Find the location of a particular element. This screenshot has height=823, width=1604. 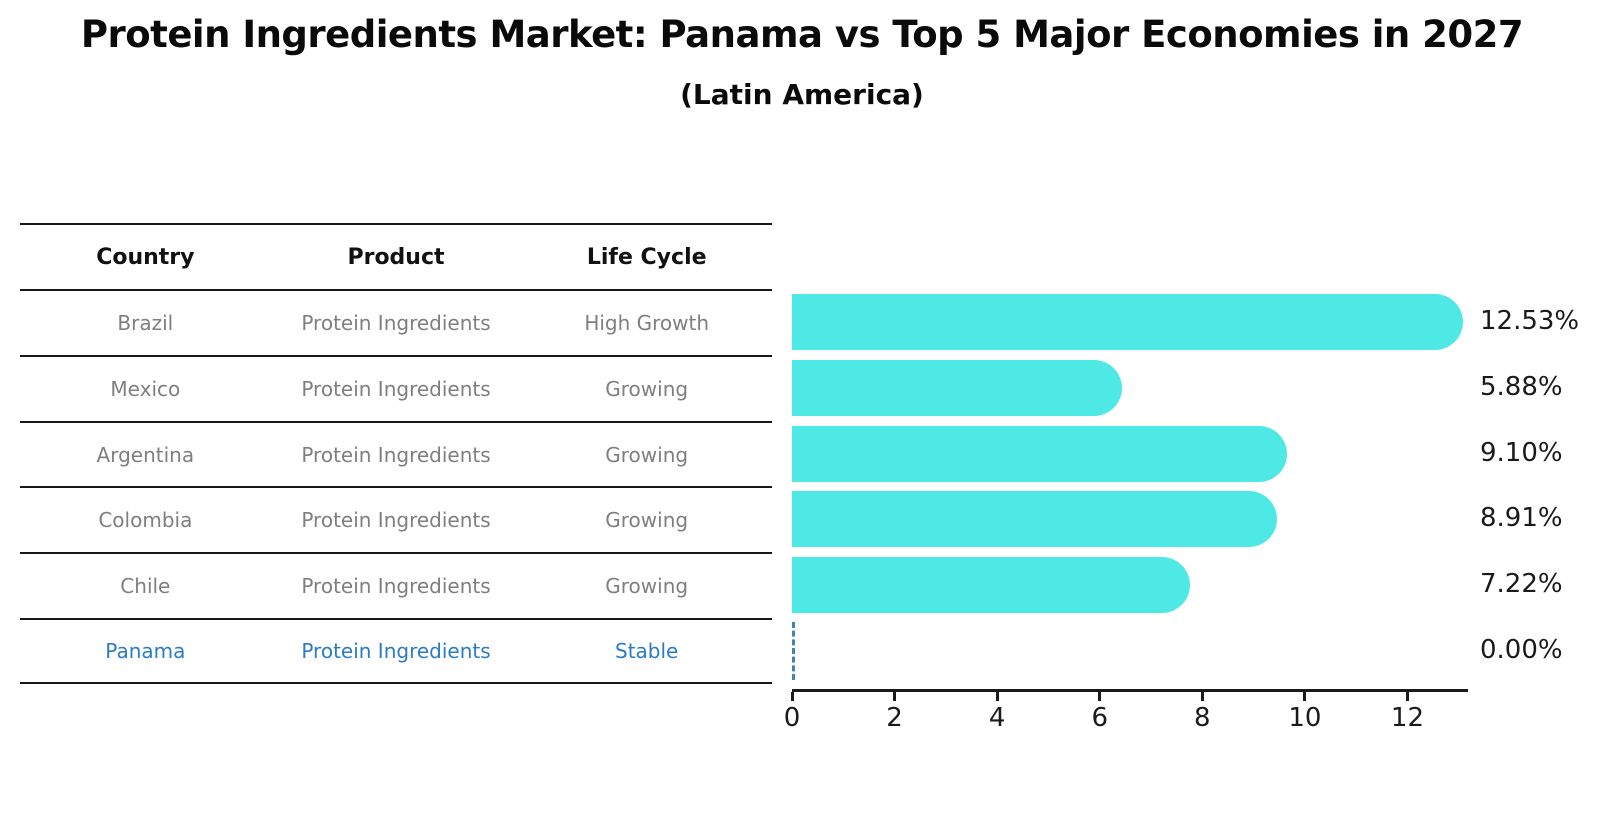

bar-value-label: 7.22% is located at coordinates (1521, 584).